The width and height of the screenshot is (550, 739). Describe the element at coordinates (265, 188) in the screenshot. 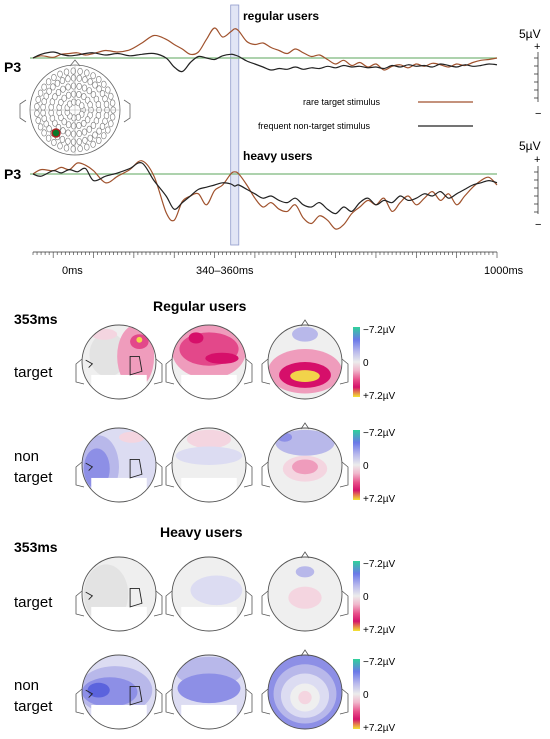

I see `series-line-frequent-nontarget-bottom` at that location.